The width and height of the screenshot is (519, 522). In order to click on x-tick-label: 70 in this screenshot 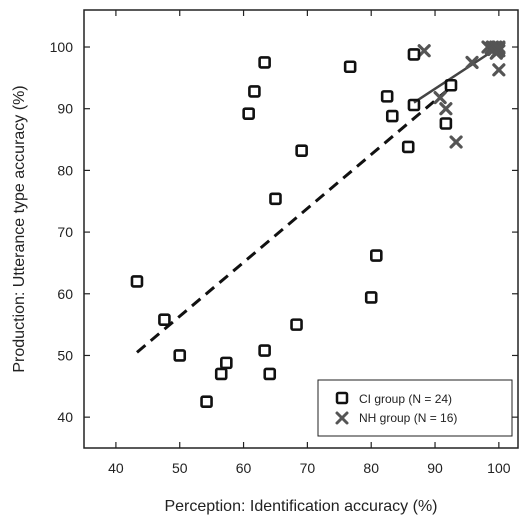, I will do `click(308, 468)`.